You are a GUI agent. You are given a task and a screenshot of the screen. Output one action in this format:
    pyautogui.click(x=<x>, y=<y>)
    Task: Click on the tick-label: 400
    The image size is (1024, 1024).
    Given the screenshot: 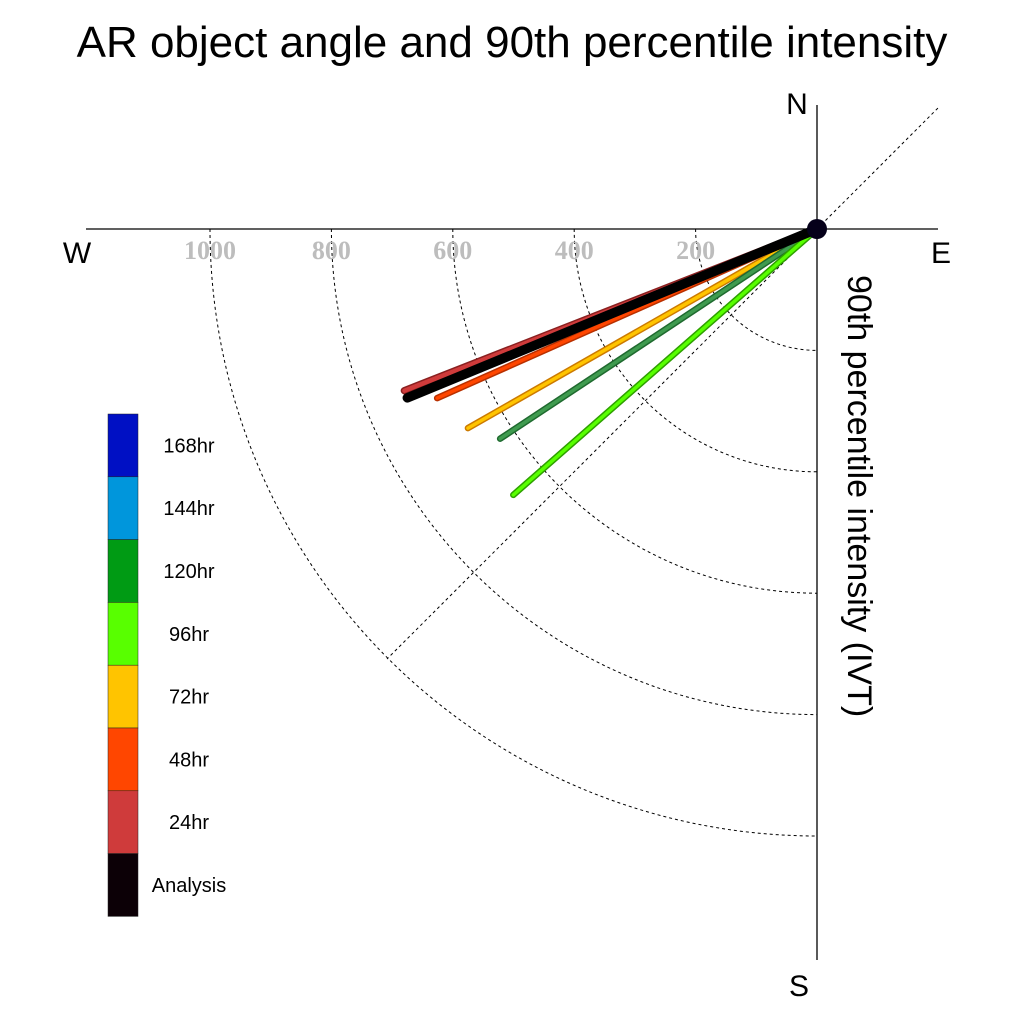 What is the action you would take?
    pyautogui.click(x=574, y=250)
    